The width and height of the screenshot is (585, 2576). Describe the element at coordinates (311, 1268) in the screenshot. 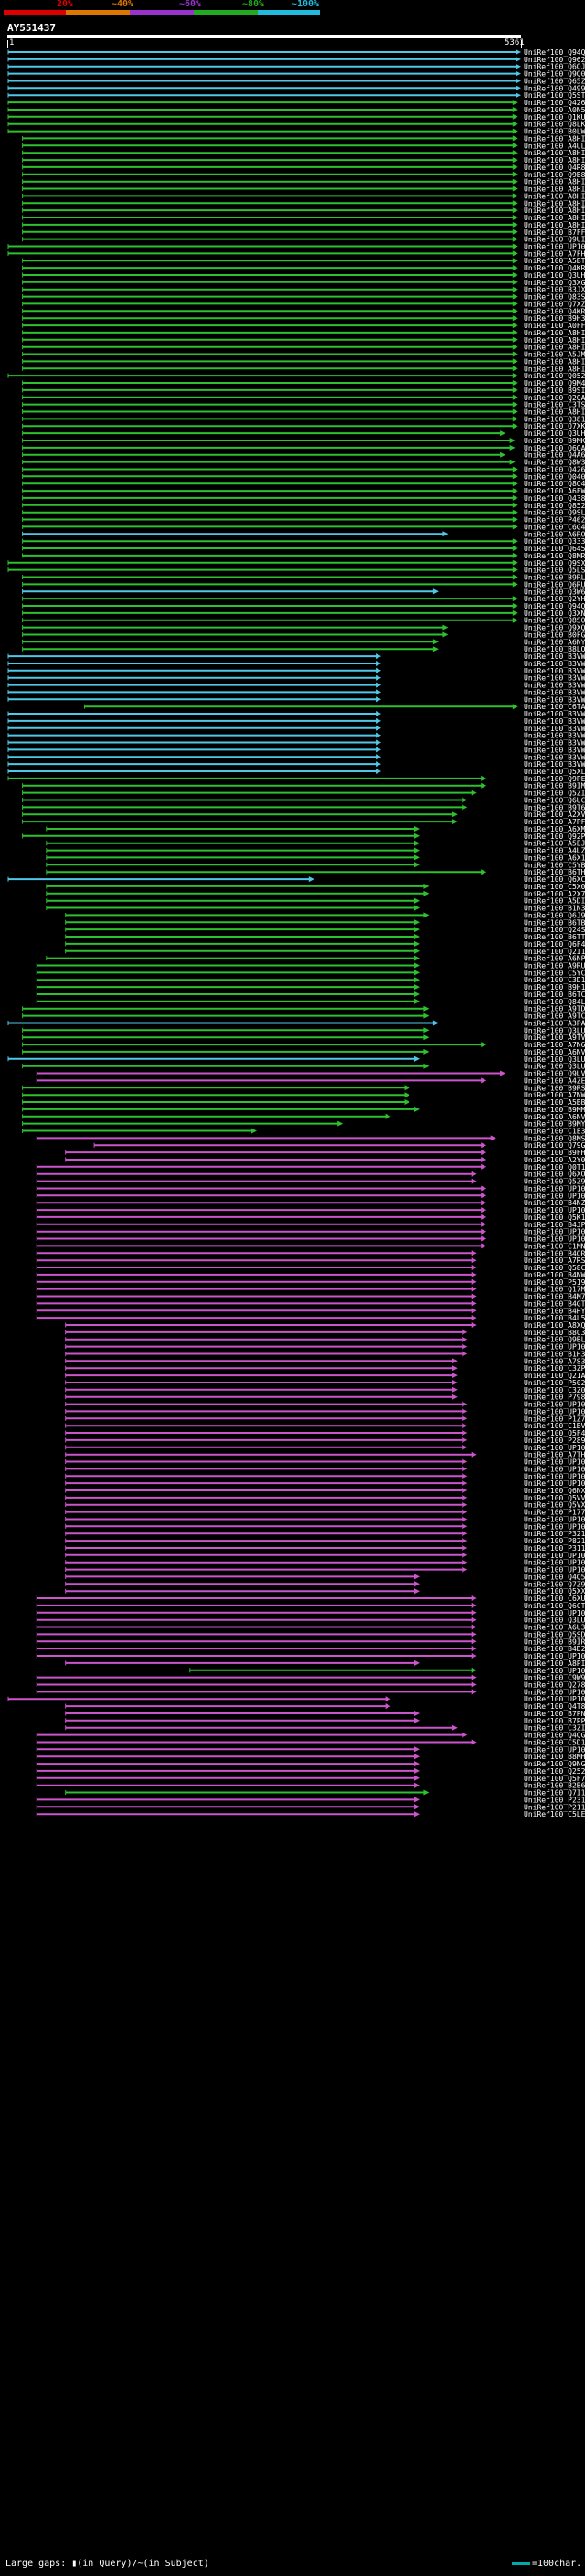

I see `hit-row: UniRef100_Q58CK1` at that location.